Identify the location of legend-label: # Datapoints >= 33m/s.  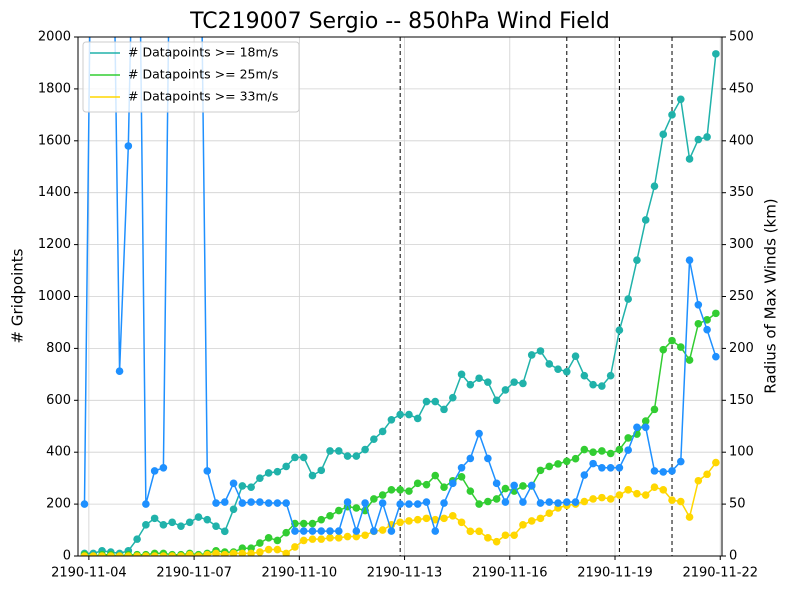
(203, 96).